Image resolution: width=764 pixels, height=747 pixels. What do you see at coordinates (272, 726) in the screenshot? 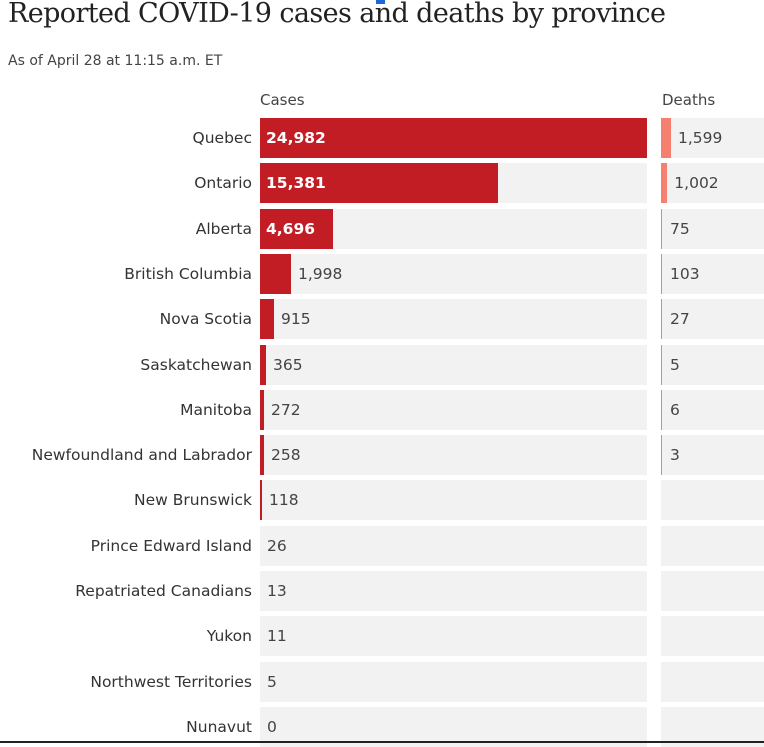
I see `cases-value-label: 0` at bounding box center [272, 726].